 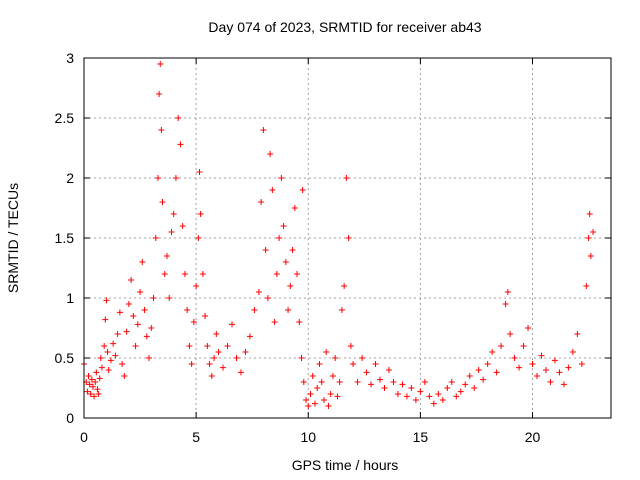 I want to click on y-tick-label: 1, so click(x=70, y=298).